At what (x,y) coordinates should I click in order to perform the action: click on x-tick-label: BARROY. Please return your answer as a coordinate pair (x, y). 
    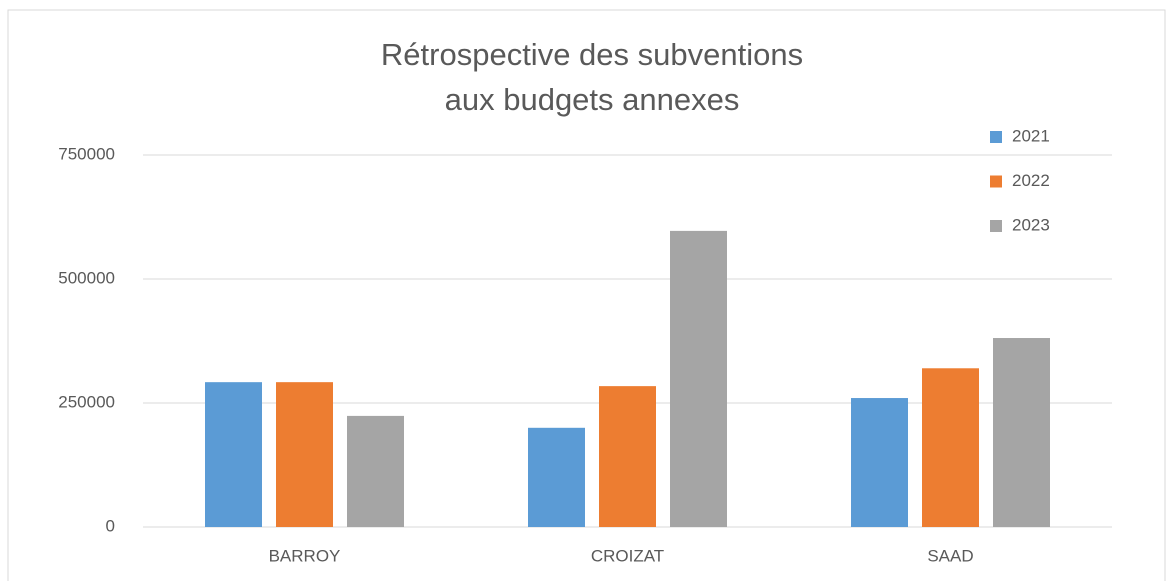
    Looking at the image, I should click on (305, 555).